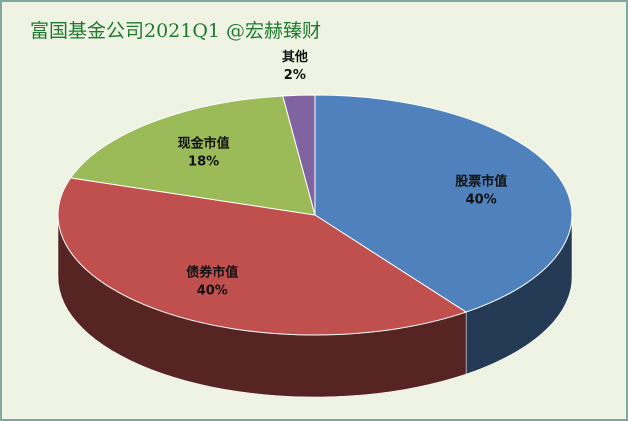 The width and height of the screenshot is (628, 421). Describe the element at coordinates (295, 57) in the screenshot. I see `category-label: 其他` at that location.